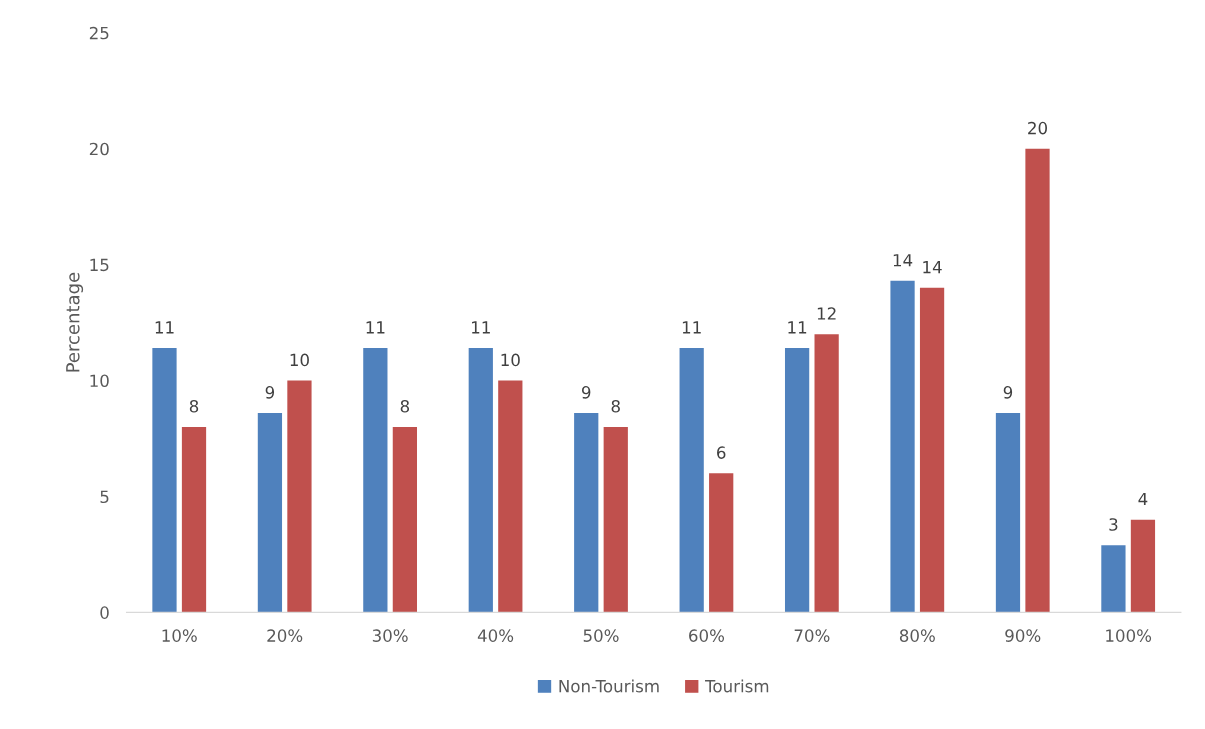  What do you see at coordinates (285, 635) in the screenshot?
I see `x-tick-label: 20%` at bounding box center [285, 635].